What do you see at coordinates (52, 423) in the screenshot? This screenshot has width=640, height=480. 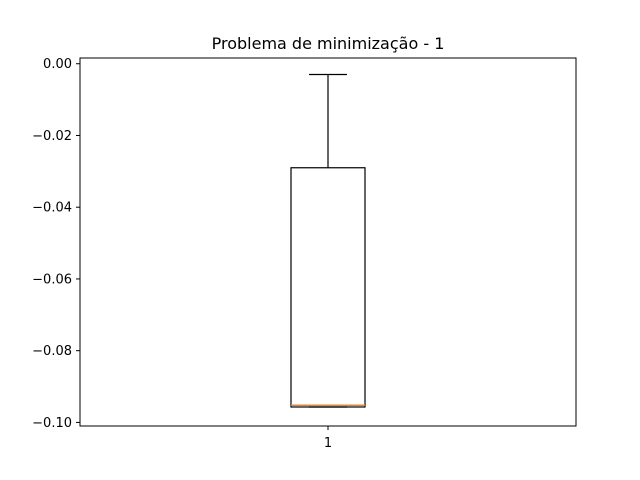 I see `y-tick-label: −0.10` at bounding box center [52, 423].